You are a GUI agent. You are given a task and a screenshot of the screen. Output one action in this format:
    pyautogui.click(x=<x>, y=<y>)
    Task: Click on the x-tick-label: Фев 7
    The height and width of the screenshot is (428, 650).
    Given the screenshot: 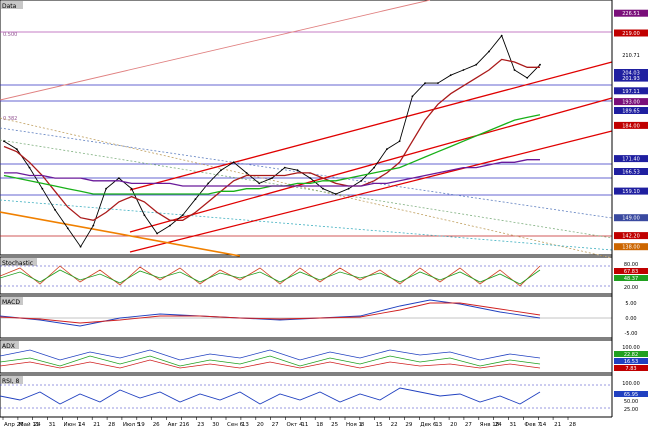 What is the action you would take?
    pyautogui.click(x=532, y=425)
    